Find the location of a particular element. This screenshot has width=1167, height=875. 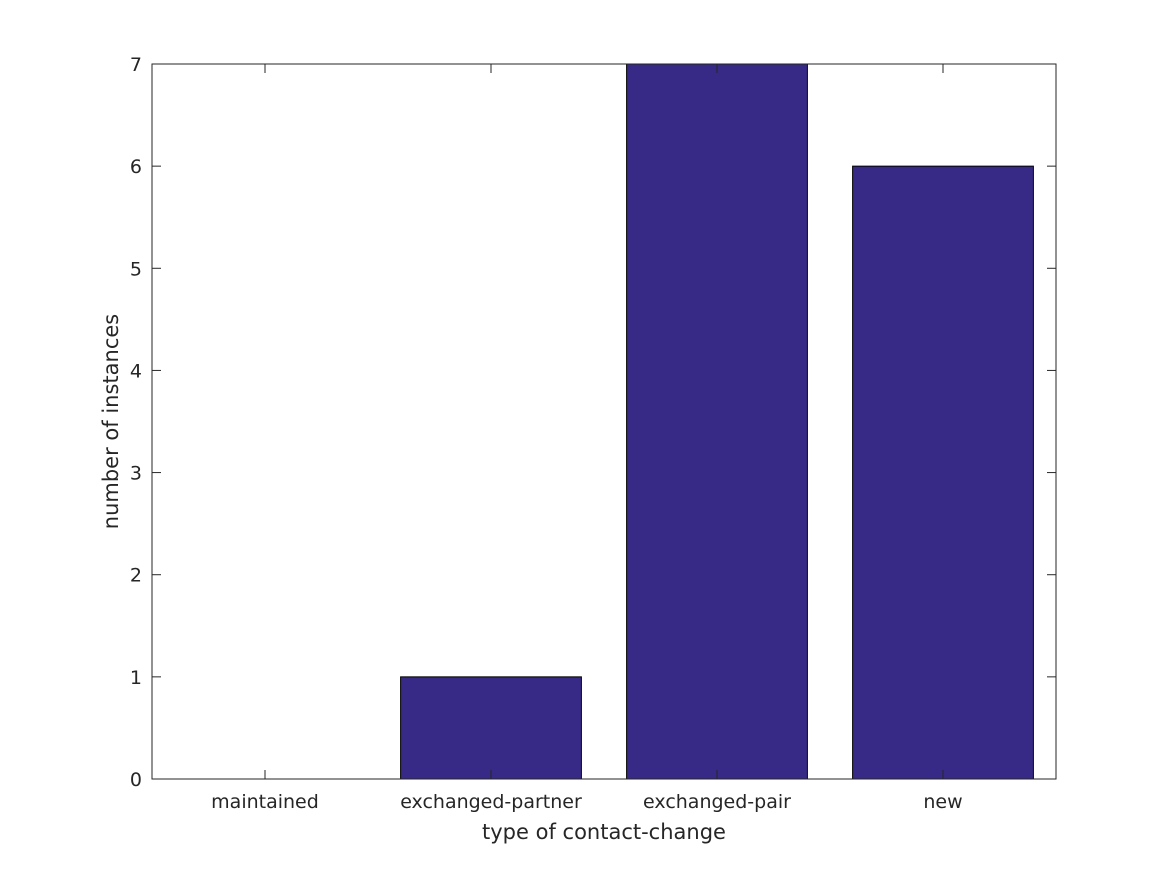

y-tick-label: 2 is located at coordinates (136, 576).